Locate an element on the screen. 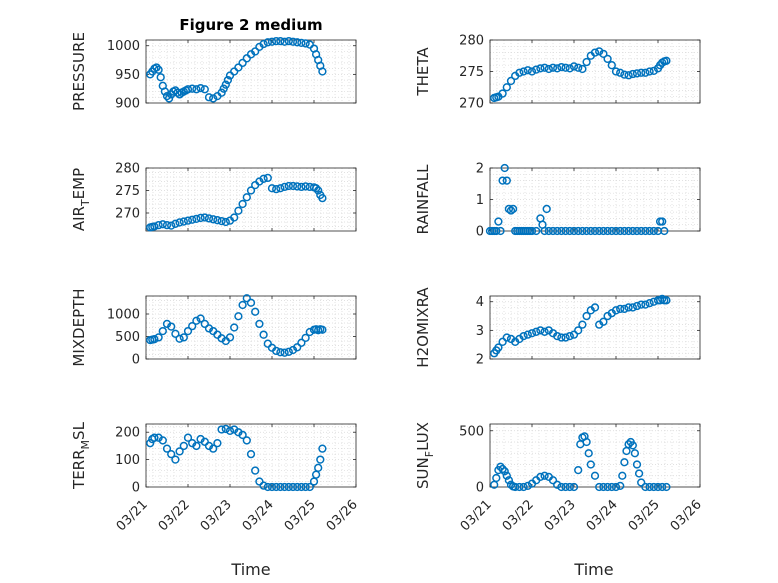  subplot-rainfall: 0 1 2 RAINFALL is located at coordinates (557, 201).